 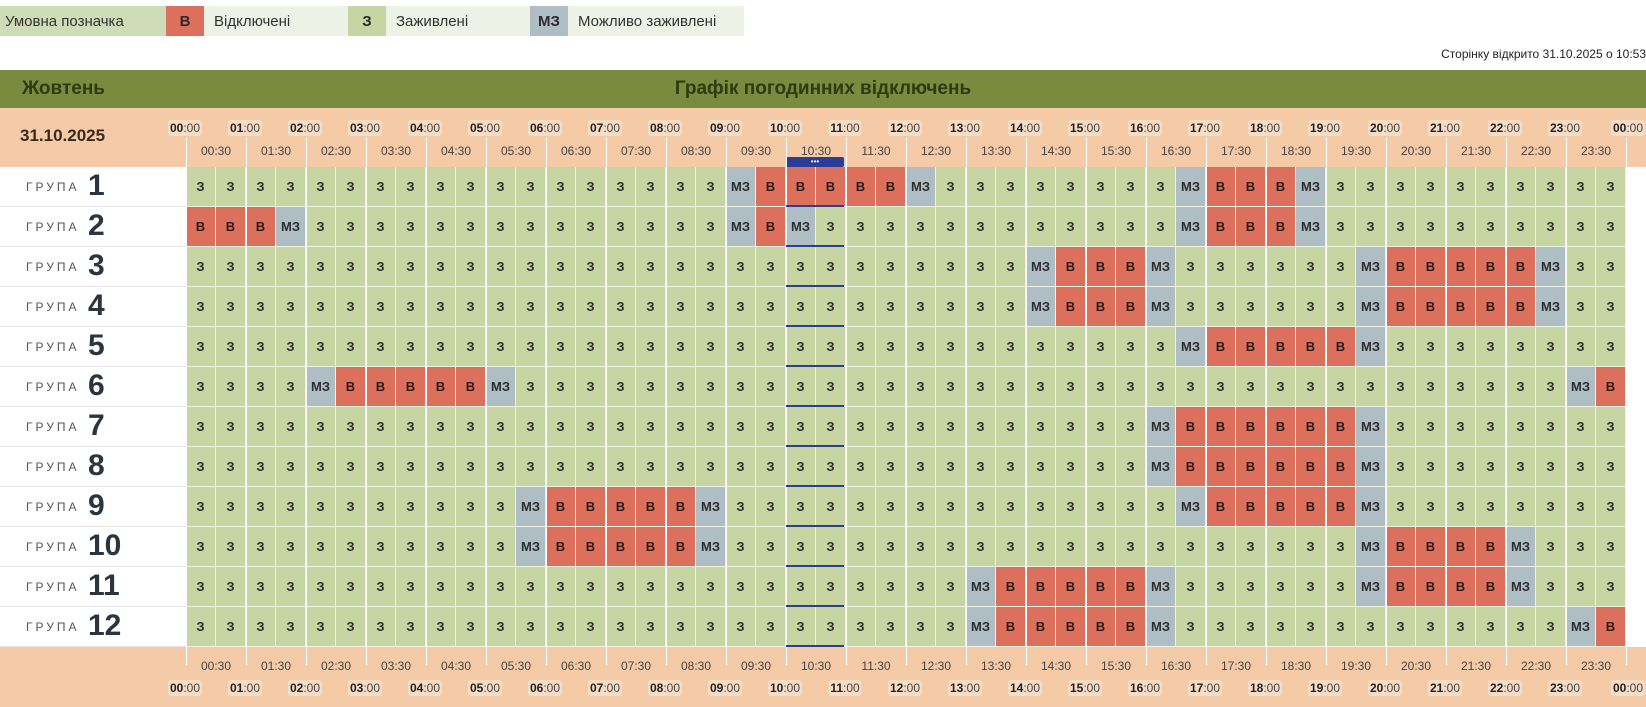 I want to click on group-row-label: ГРУПА 6, so click(x=93, y=387).